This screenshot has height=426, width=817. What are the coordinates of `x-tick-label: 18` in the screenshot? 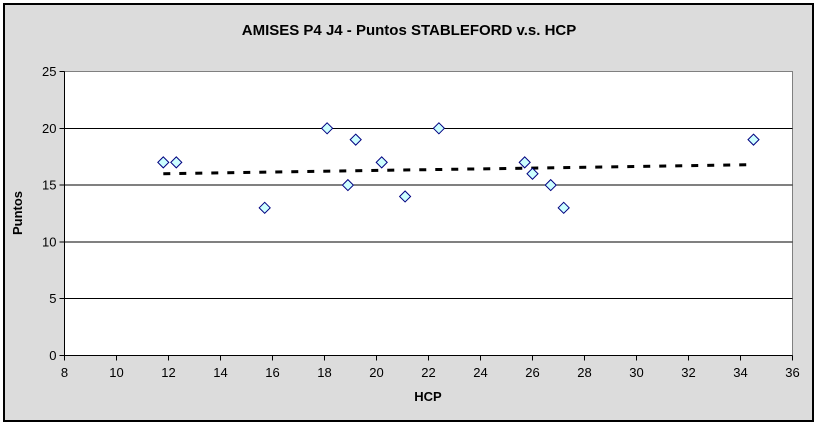 It's located at (324, 372).